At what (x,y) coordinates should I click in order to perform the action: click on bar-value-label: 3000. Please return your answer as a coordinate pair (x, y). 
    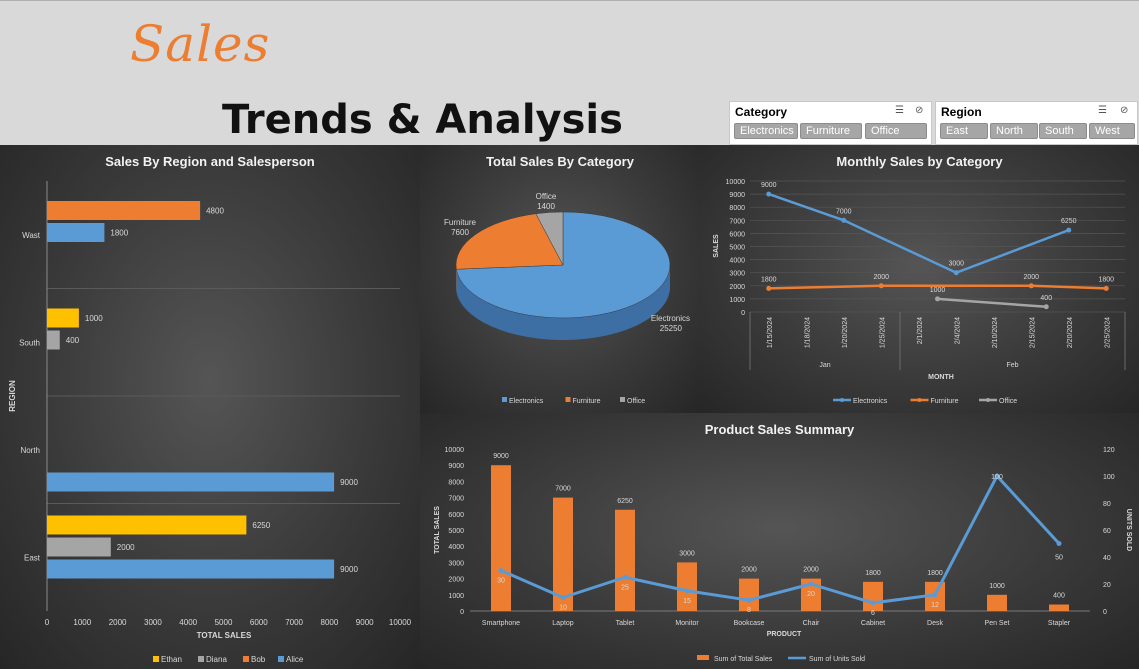
    Looking at the image, I should click on (687, 553).